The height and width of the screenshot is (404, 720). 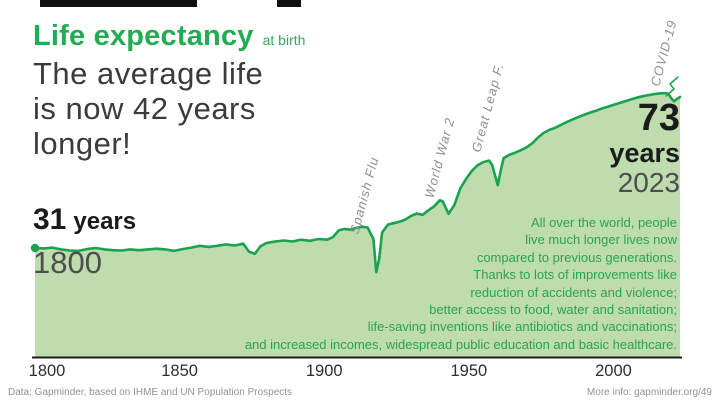 What do you see at coordinates (289, 3) in the screenshot?
I see `cropped-top-bar-right` at bounding box center [289, 3].